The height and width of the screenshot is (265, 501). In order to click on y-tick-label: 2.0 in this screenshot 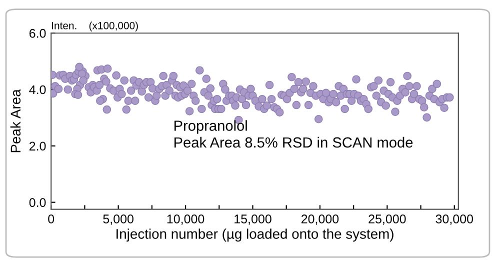, I will do `click(37, 146)`.